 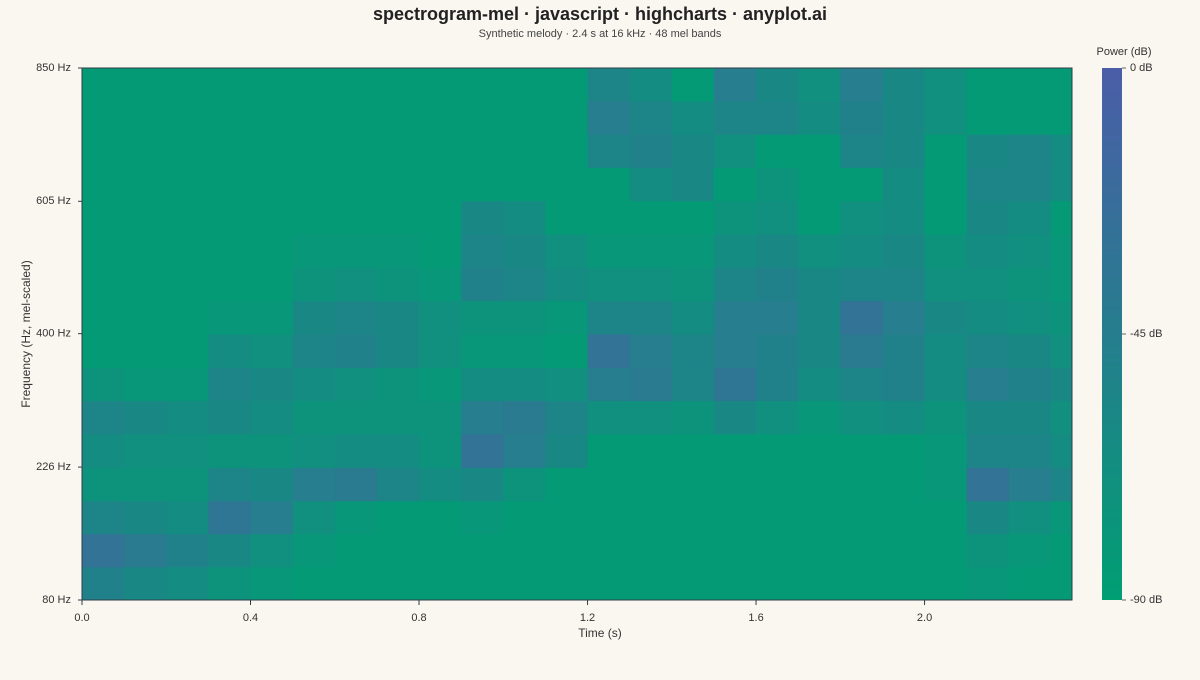 I want to click on x-tick-label: 0.0, so click(x=81, y=618).